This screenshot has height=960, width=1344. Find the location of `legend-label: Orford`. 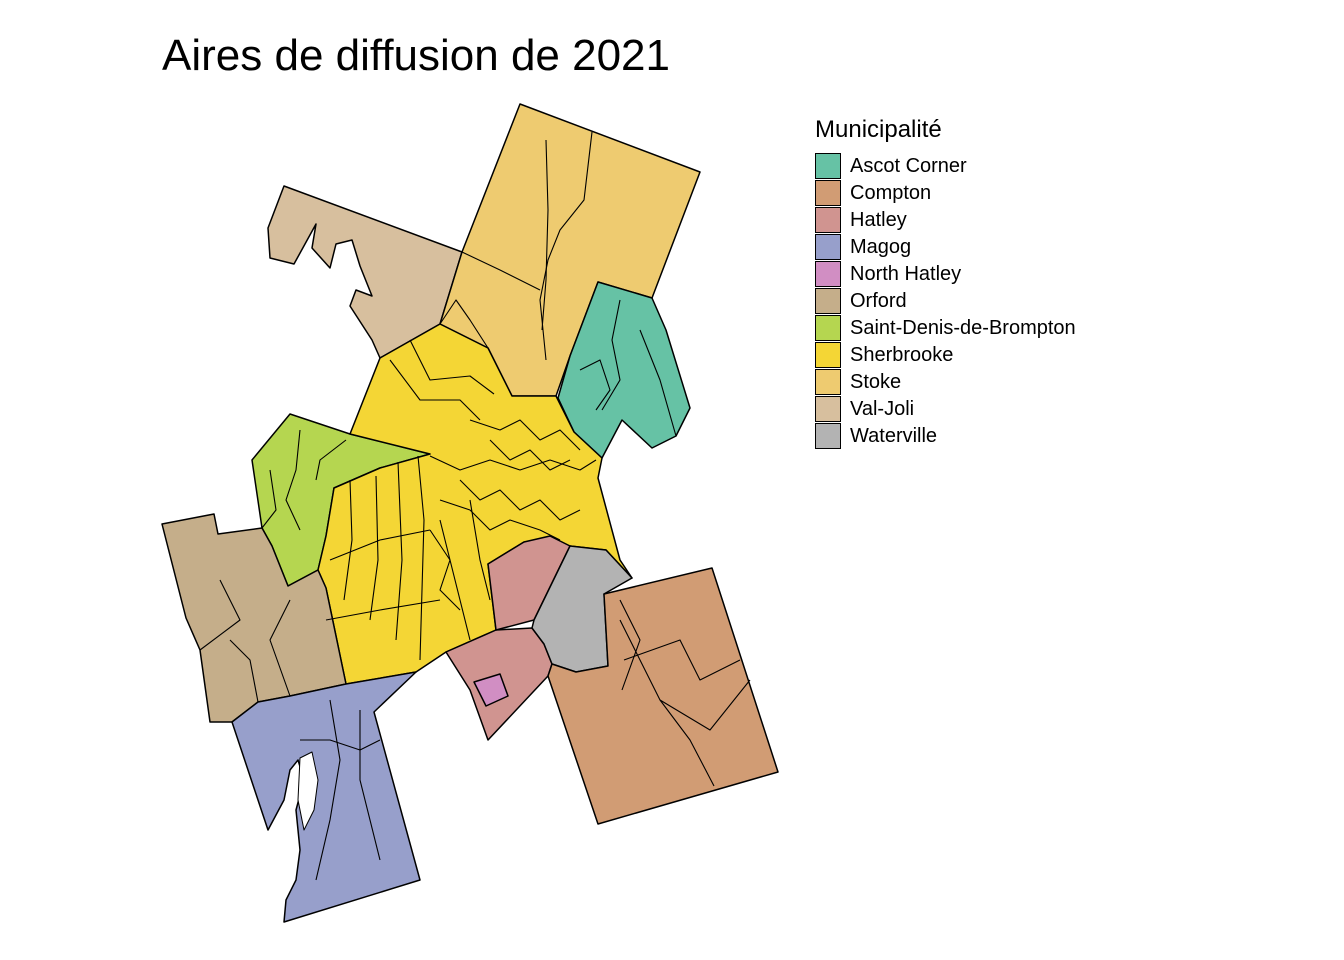

legend-label: Orford is located at coordinates (878, 300).